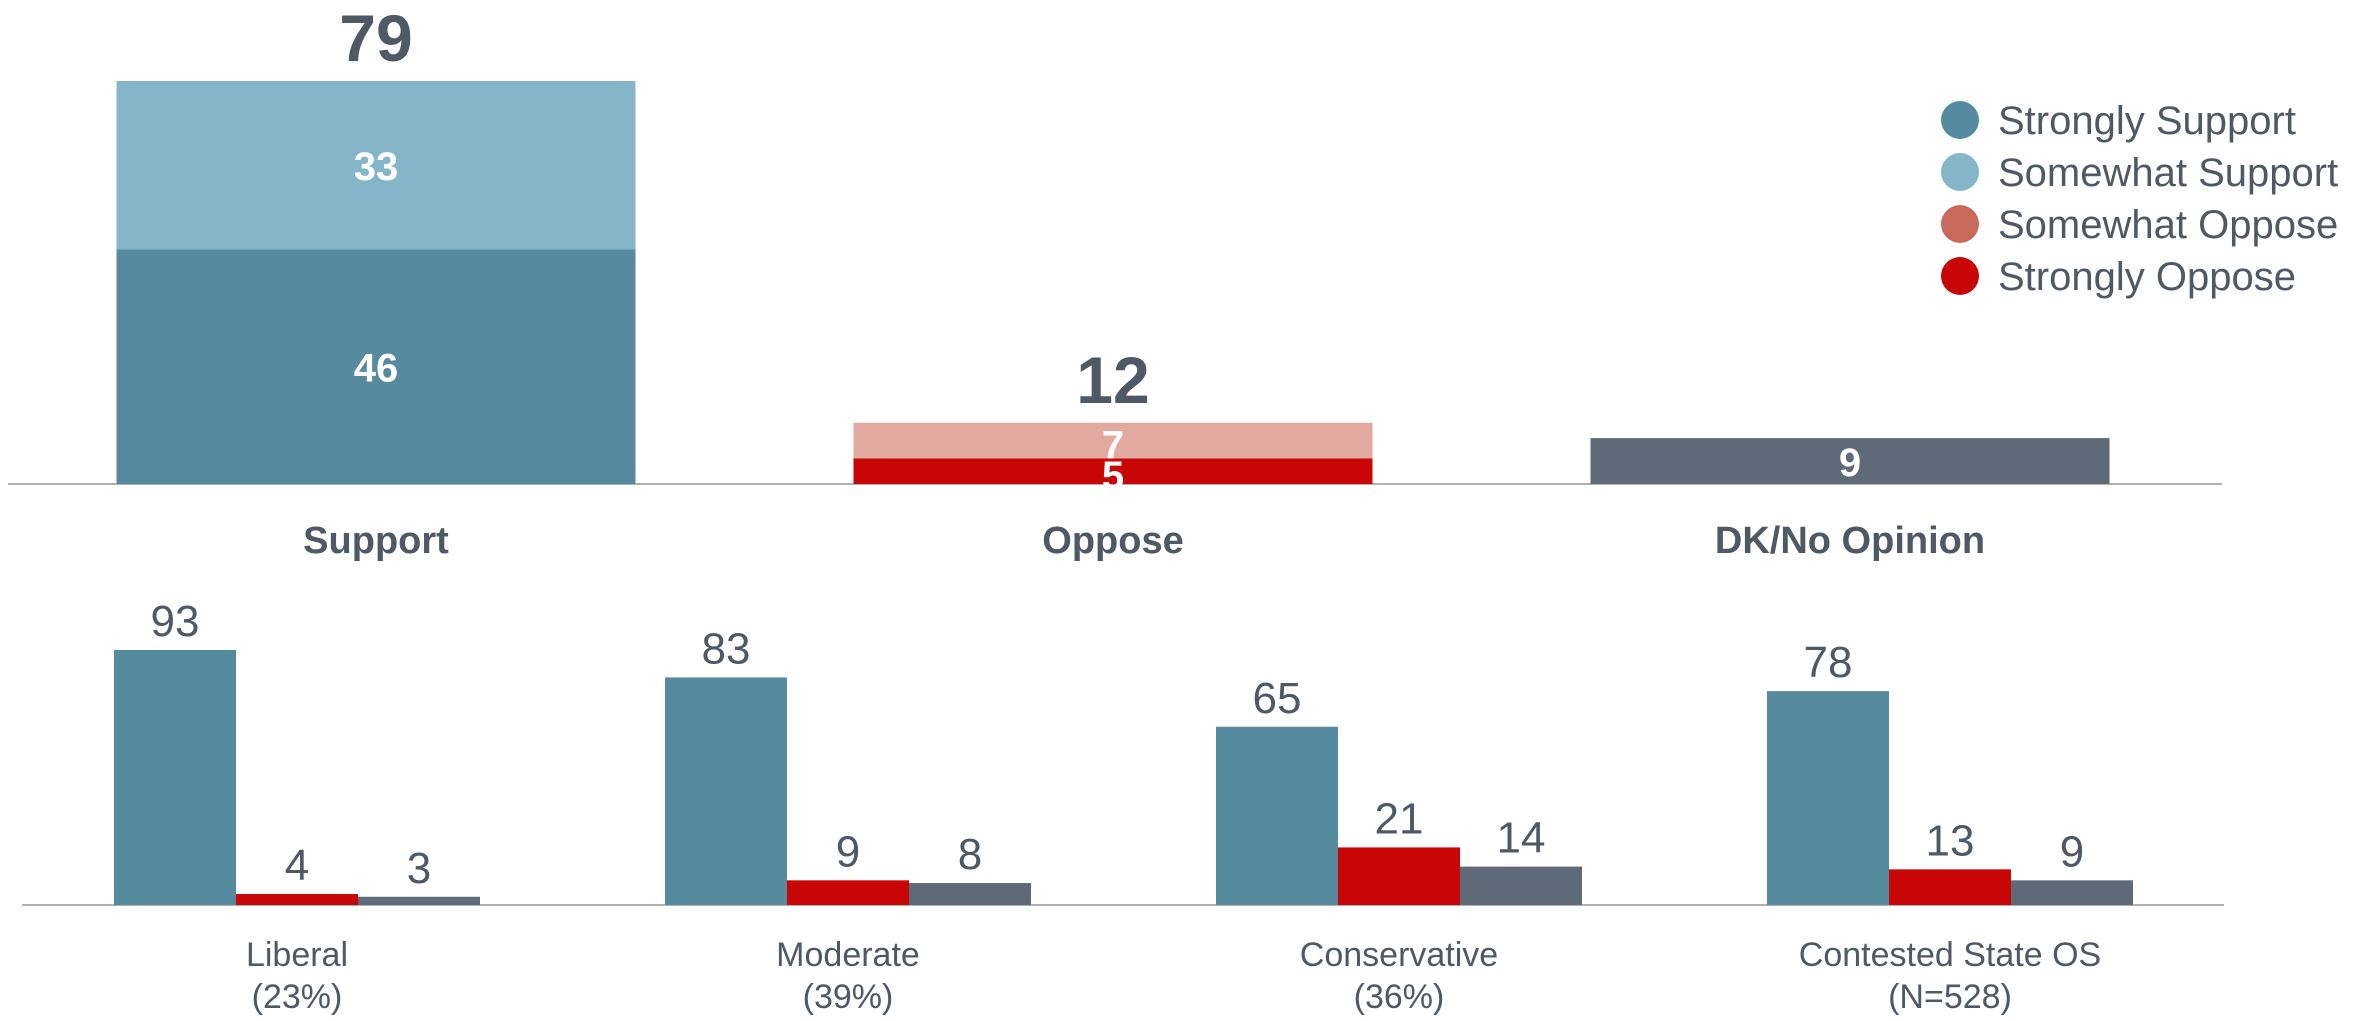 This screenshot has height=1021, width=2366. What do you see at coordinates (297, 865) in the screenshot?
I see `data-label-liberal-series-2: 4` at bounding box center [297, 865].